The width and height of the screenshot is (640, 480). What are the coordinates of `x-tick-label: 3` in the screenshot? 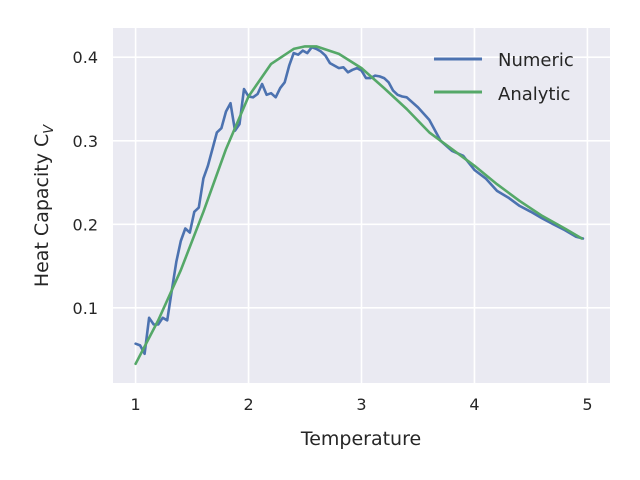 It's located at (361, 404).